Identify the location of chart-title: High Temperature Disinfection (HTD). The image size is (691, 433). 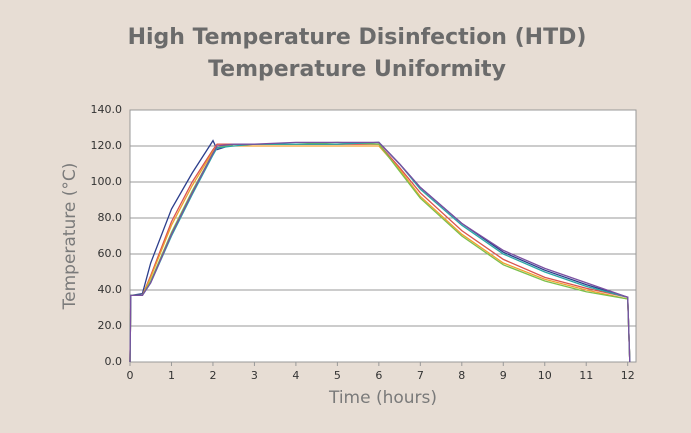
(357, 37).